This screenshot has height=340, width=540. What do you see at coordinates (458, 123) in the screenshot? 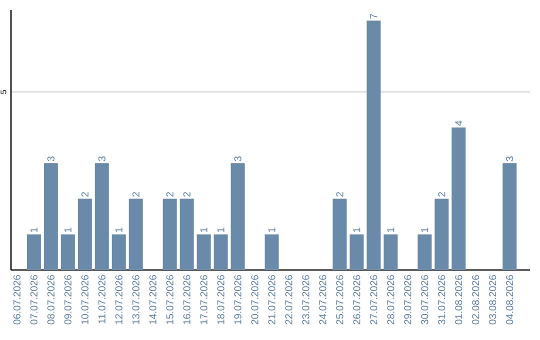
I see `data-label: 4` at bounding box center [458, 123].